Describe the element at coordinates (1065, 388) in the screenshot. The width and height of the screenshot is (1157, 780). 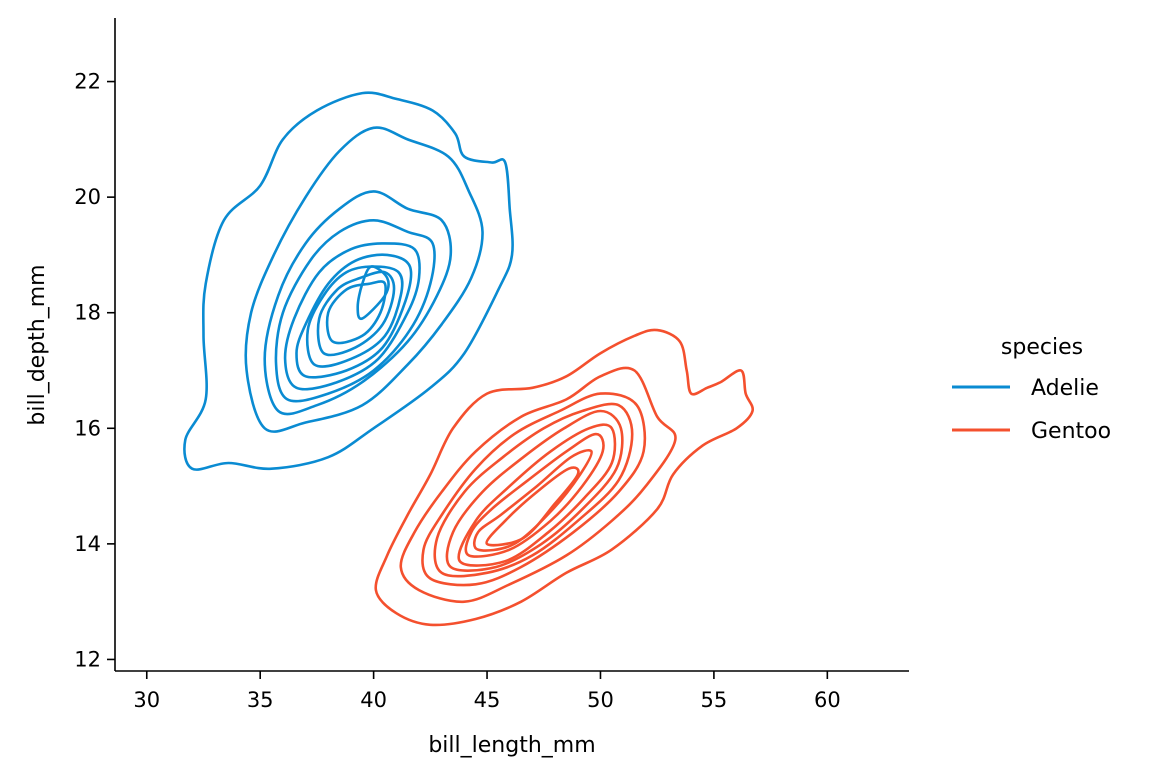
I see `legend-label-adelie: Adelie` at that location.